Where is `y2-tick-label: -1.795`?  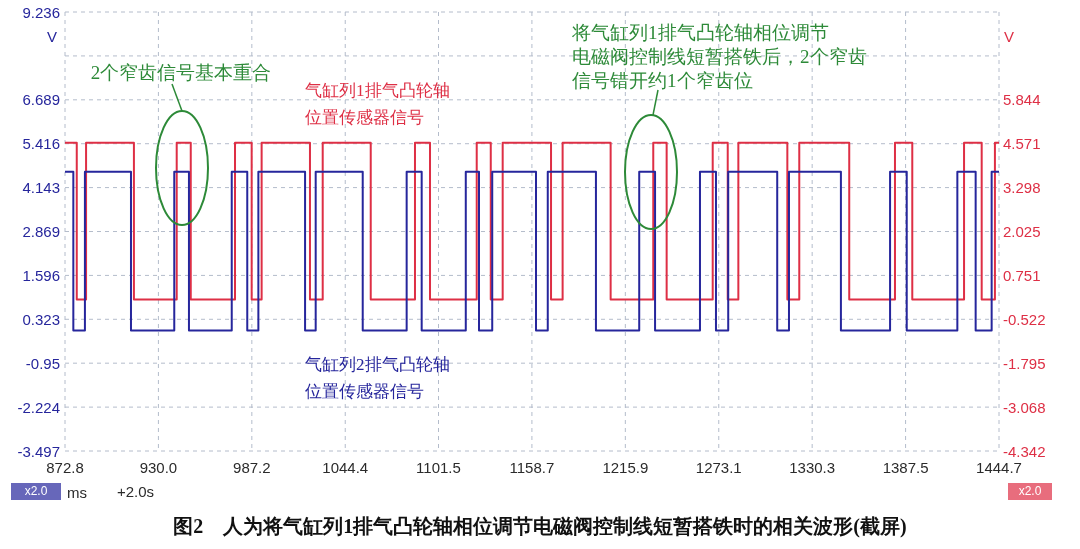 y2-tick-label: -1.795 is located at coordinates (1024, 363).